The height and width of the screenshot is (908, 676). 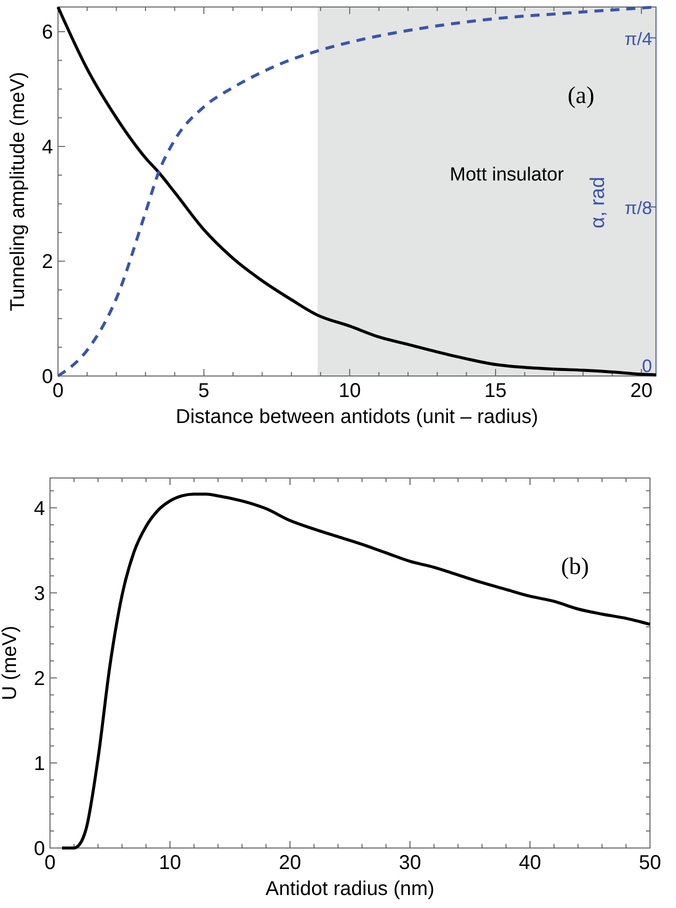 I want to click on x-tick-label: 5, so click(x=204, y=391).